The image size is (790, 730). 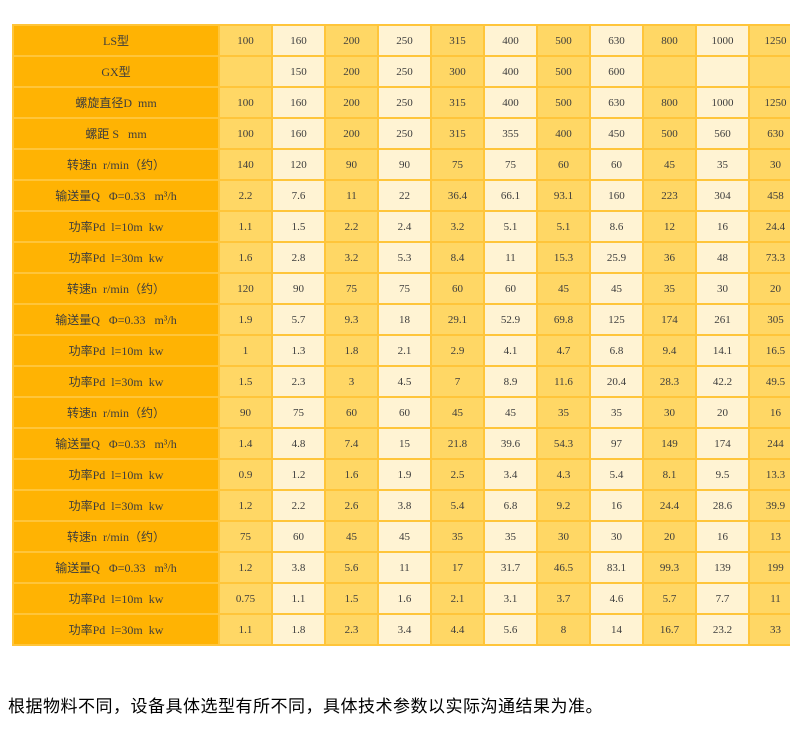 I want to click on spec-cell: 2.6, so click(x=351, y=505).